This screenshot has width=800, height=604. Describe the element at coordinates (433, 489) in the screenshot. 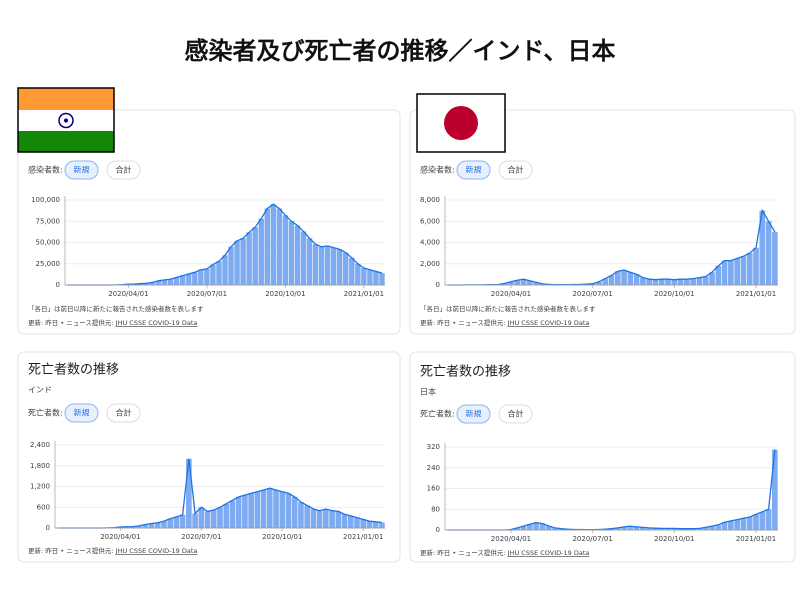

I see `y-tick-label: 160` at that location.